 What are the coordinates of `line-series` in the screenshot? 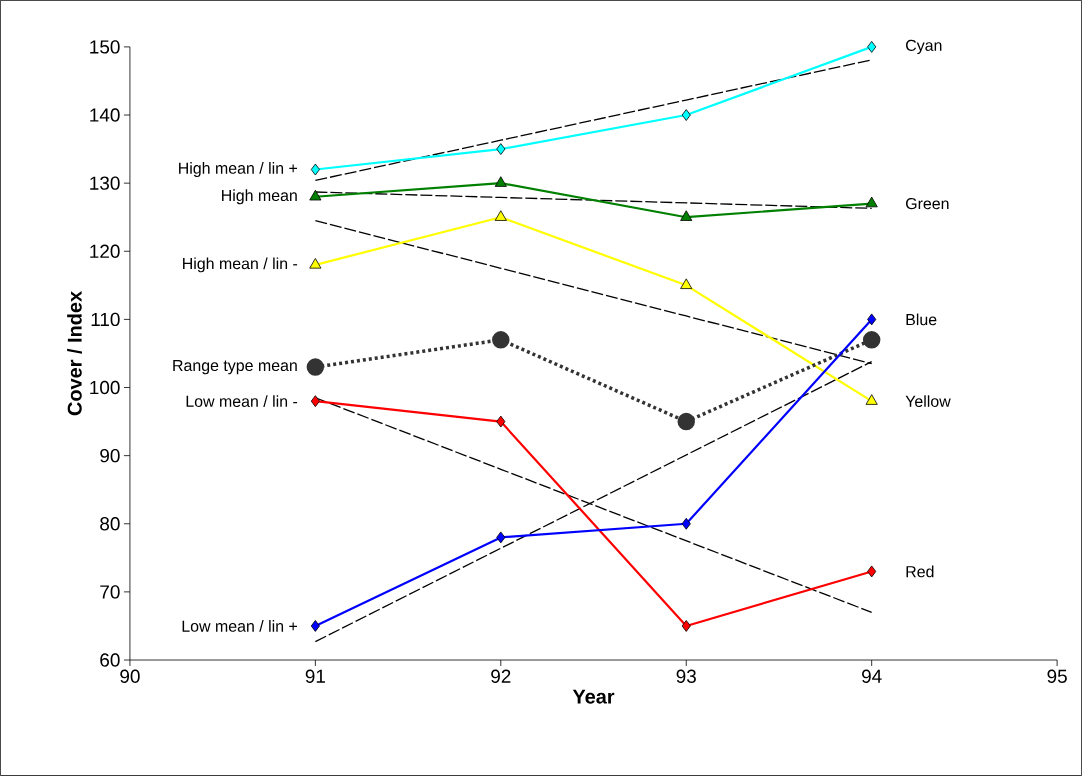 It's located at (593, 120).